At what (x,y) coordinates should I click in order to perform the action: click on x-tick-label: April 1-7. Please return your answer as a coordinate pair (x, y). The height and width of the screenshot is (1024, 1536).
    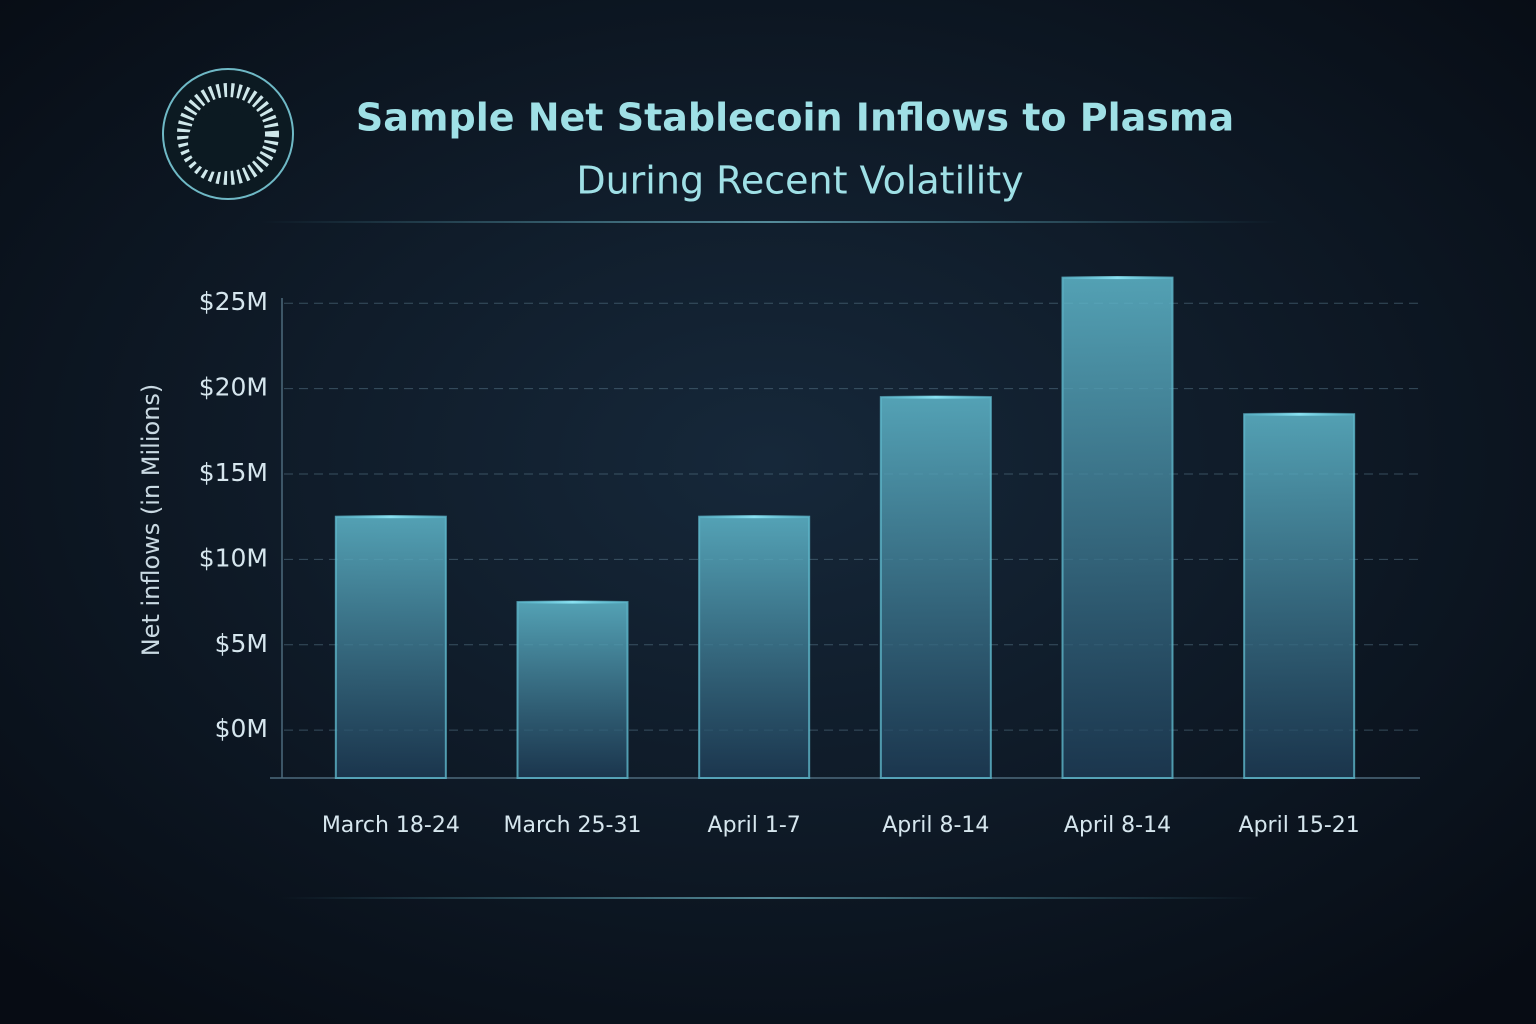
    Looking at the image, I should click on (754, 825).